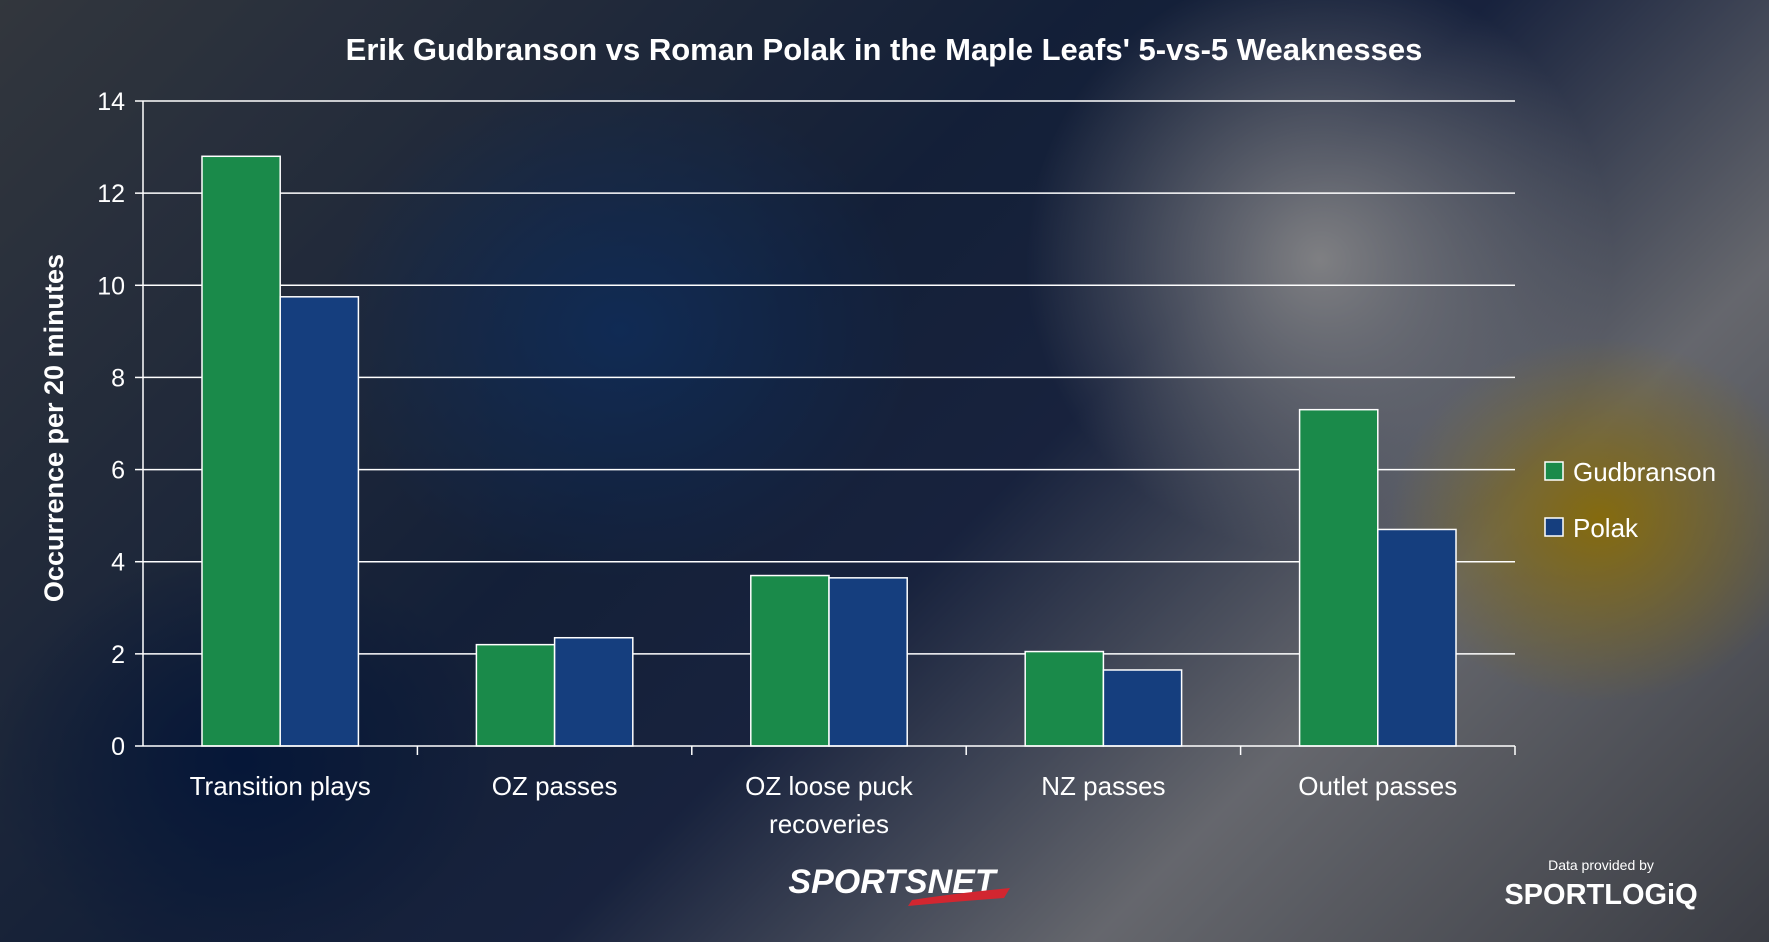  I want to click on sportsnet-swoosh-icon, so click(959, 897).